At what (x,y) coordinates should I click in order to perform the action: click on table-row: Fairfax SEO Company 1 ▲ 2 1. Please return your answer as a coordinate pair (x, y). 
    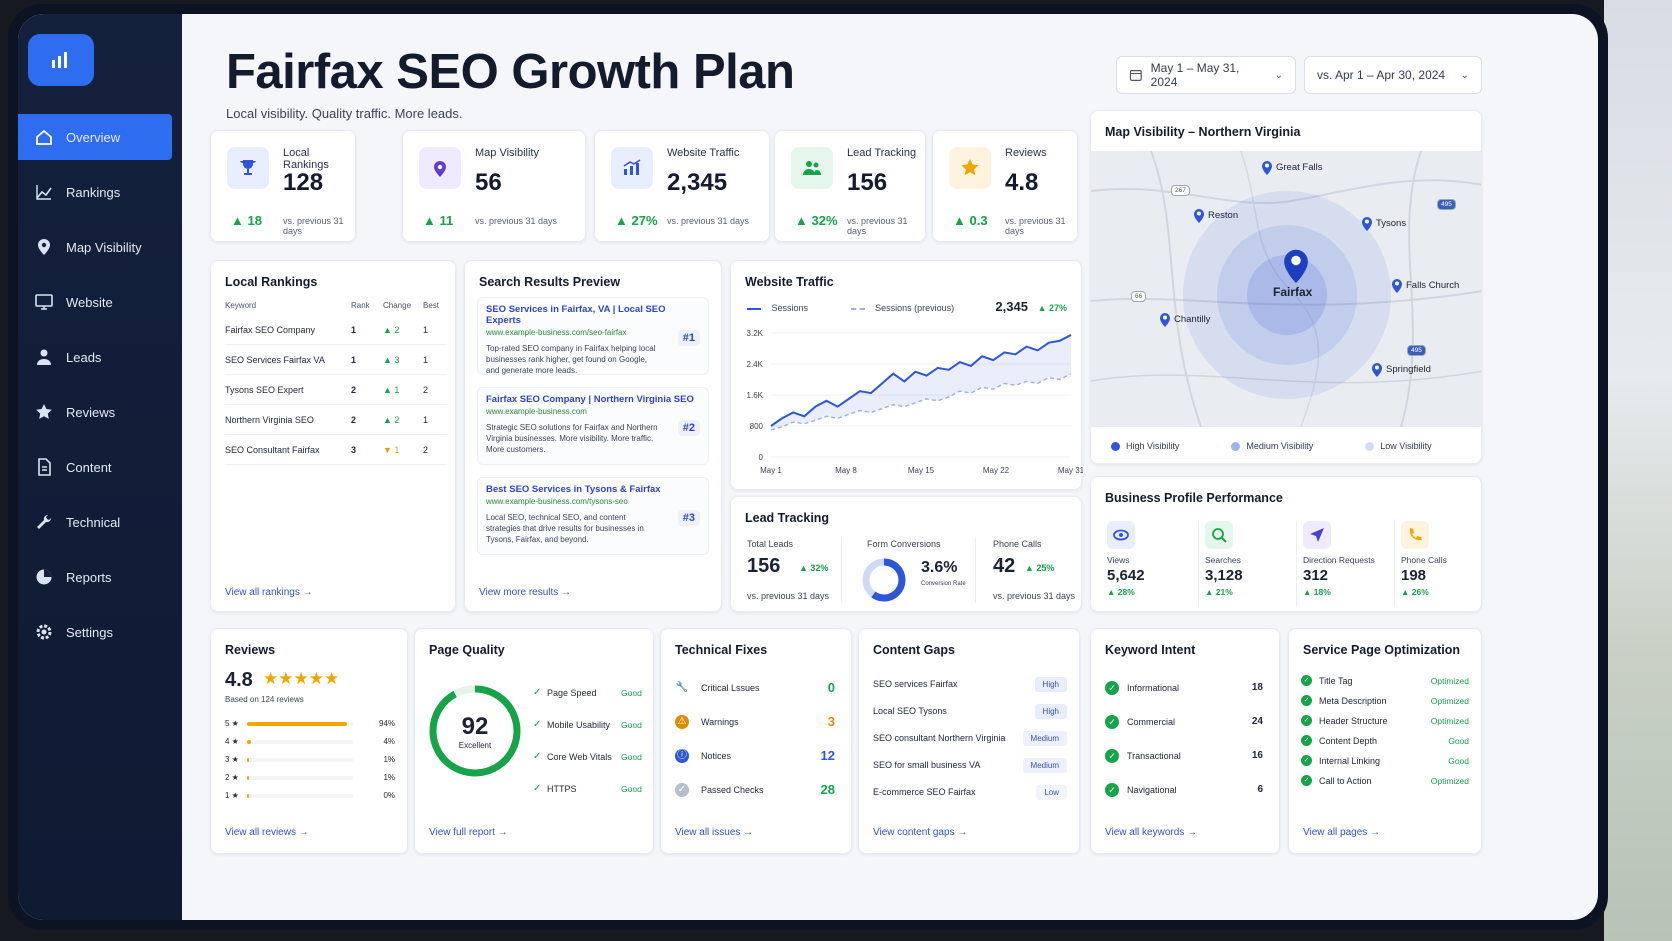
    Looking at the image, I should click on (336, 330).